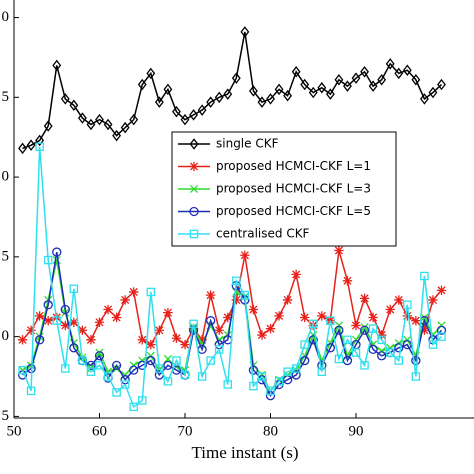  What do you see at coordinates (293, 166) in the screenshot?
I see `legend-label: proposed HCMCI-CKF L=1` at bounding box center [293, 166].